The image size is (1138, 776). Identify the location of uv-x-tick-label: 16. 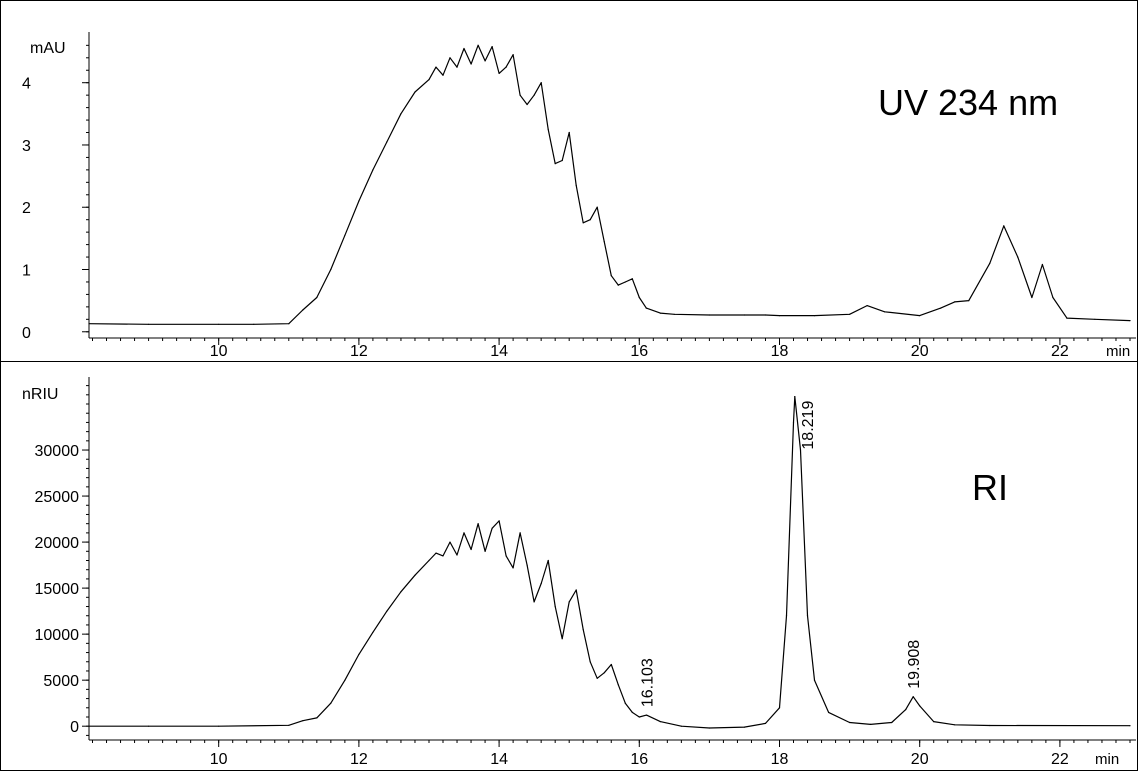
(639, 351).